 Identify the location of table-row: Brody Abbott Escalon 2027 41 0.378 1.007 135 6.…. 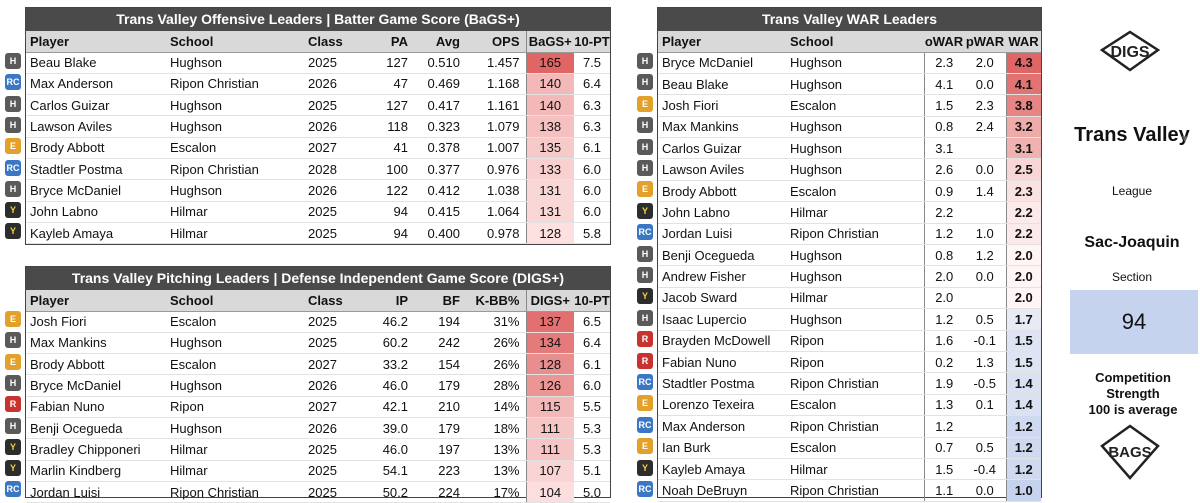
(318, 148).